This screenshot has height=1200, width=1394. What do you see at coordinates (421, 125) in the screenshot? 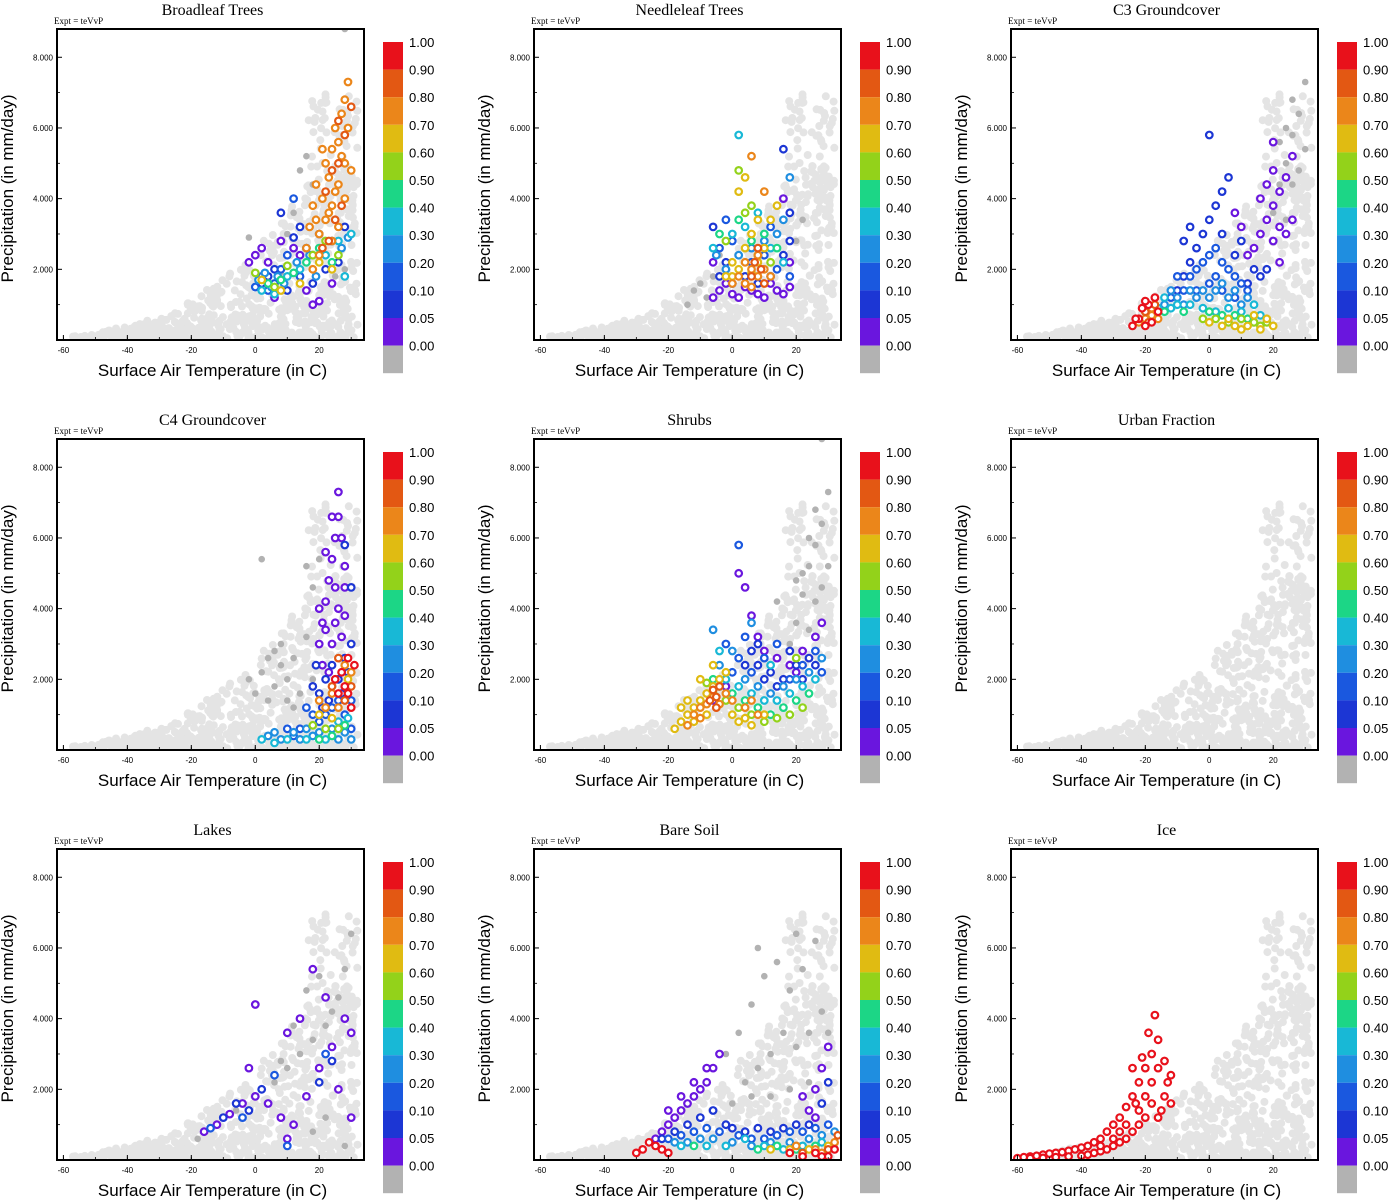
I see `colorbar-label: 0.70` at bounding box center [421, 125].